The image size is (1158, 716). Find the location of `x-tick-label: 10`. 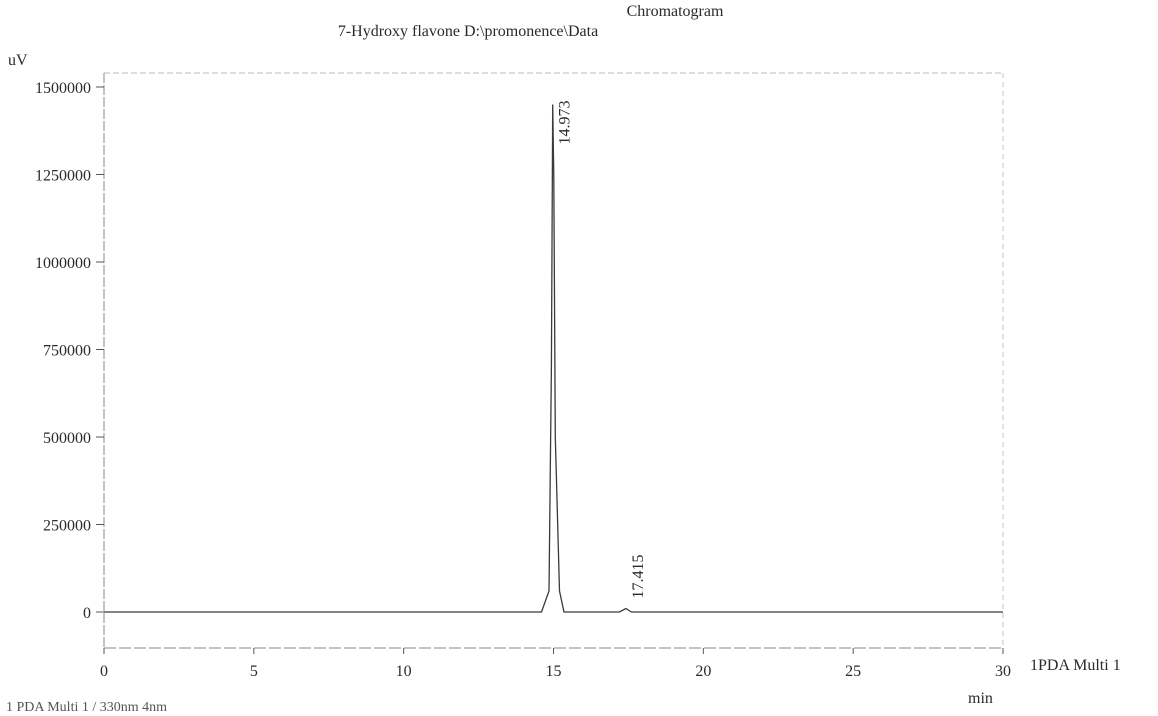

x-tick-label: 10 is located at coordinates (404, 671).